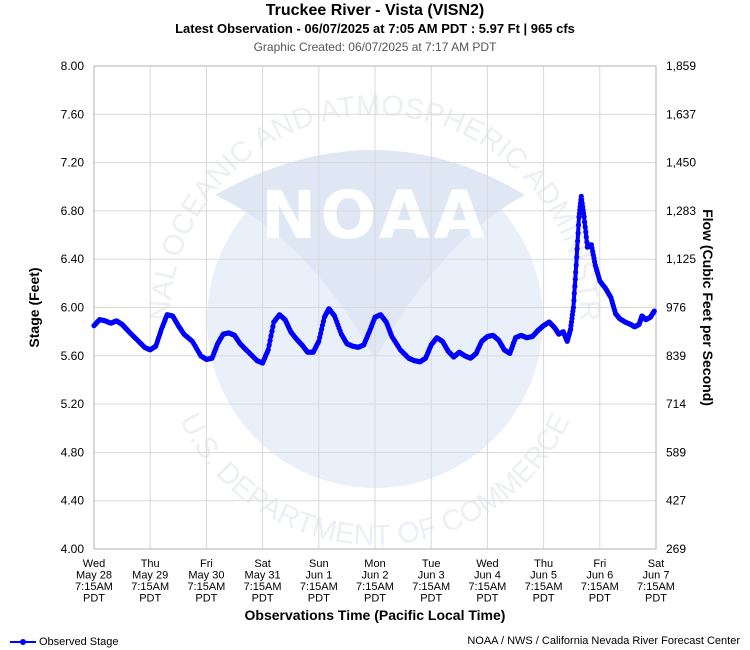 The height and width of the screenshot is (650, 750). What do you see at coordinates (375, 215) in the screenshot?
I see `watermark-logo-text: NOAA` at bounding box center [375, 215].